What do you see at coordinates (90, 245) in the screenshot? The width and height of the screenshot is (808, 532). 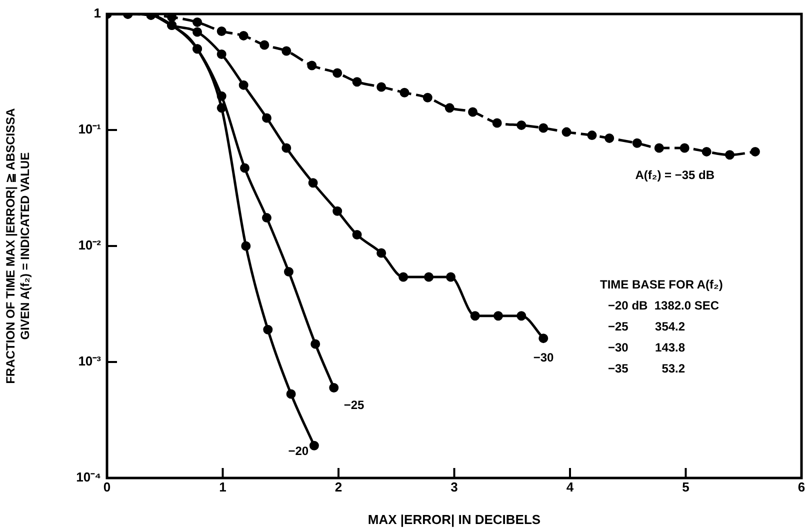 I see `y-tick-label: 10⁻²` at bounding box center [90, 245].